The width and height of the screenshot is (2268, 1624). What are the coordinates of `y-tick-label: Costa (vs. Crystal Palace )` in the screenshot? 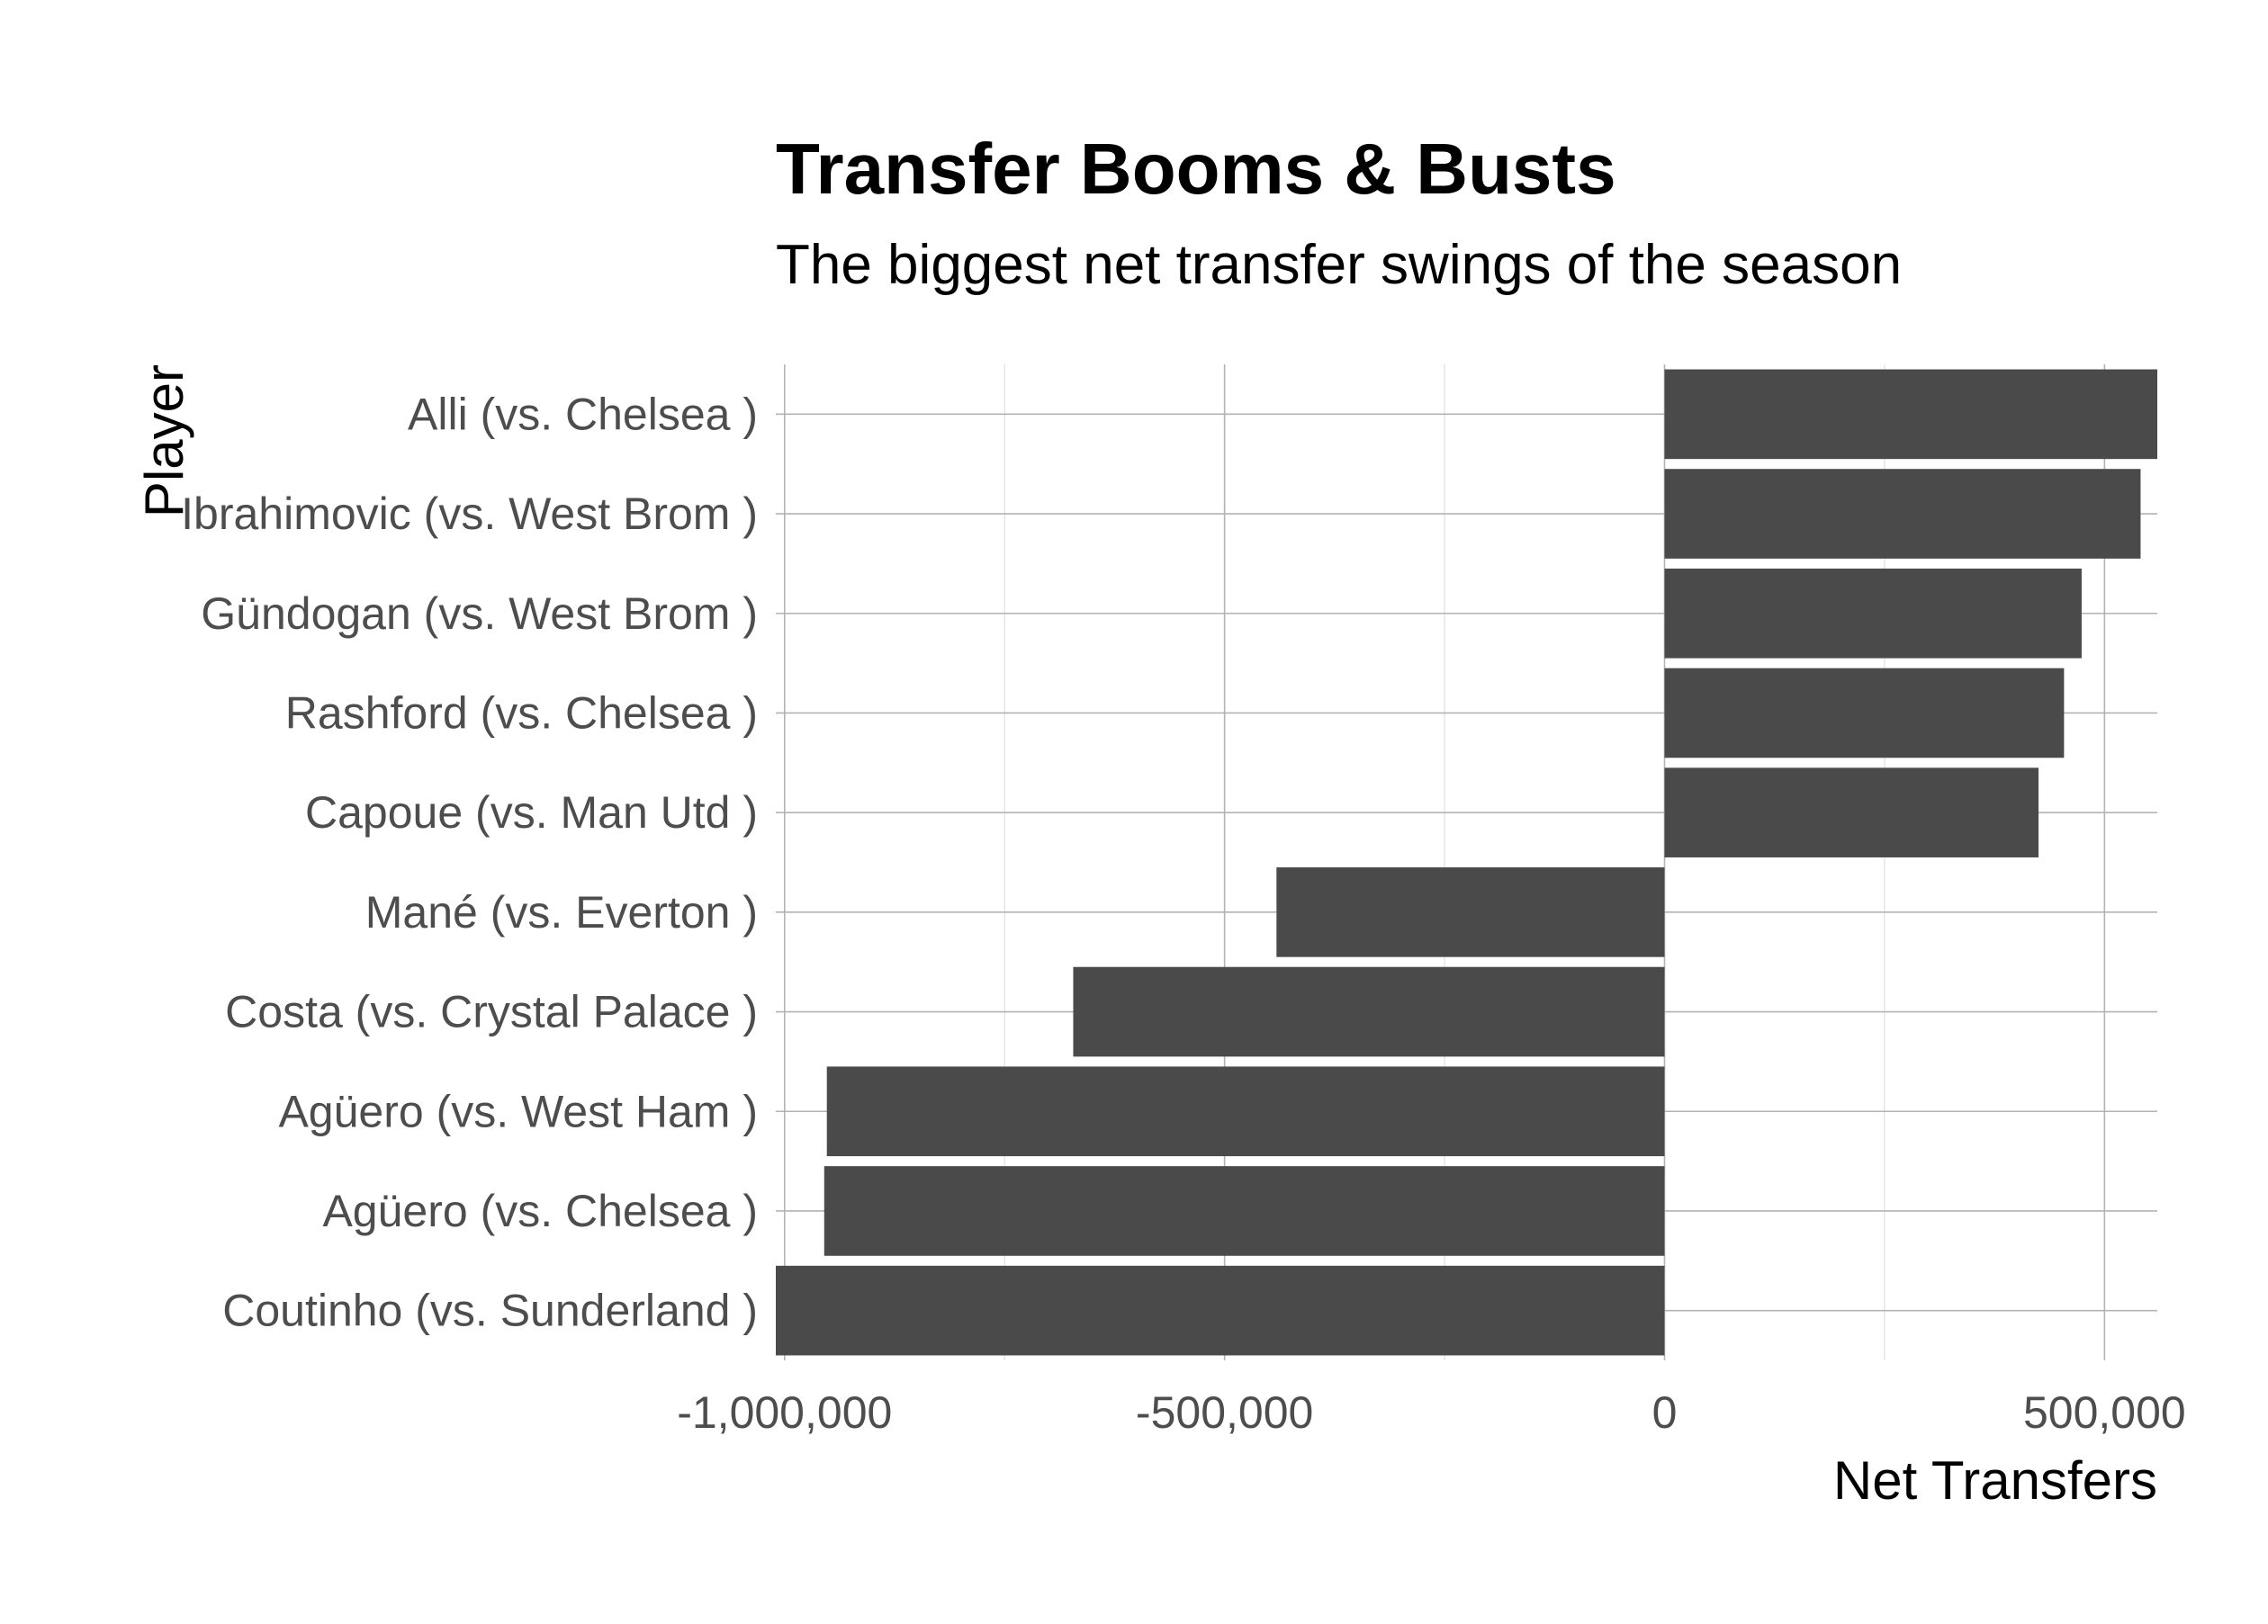 It's located at (491, 1012).